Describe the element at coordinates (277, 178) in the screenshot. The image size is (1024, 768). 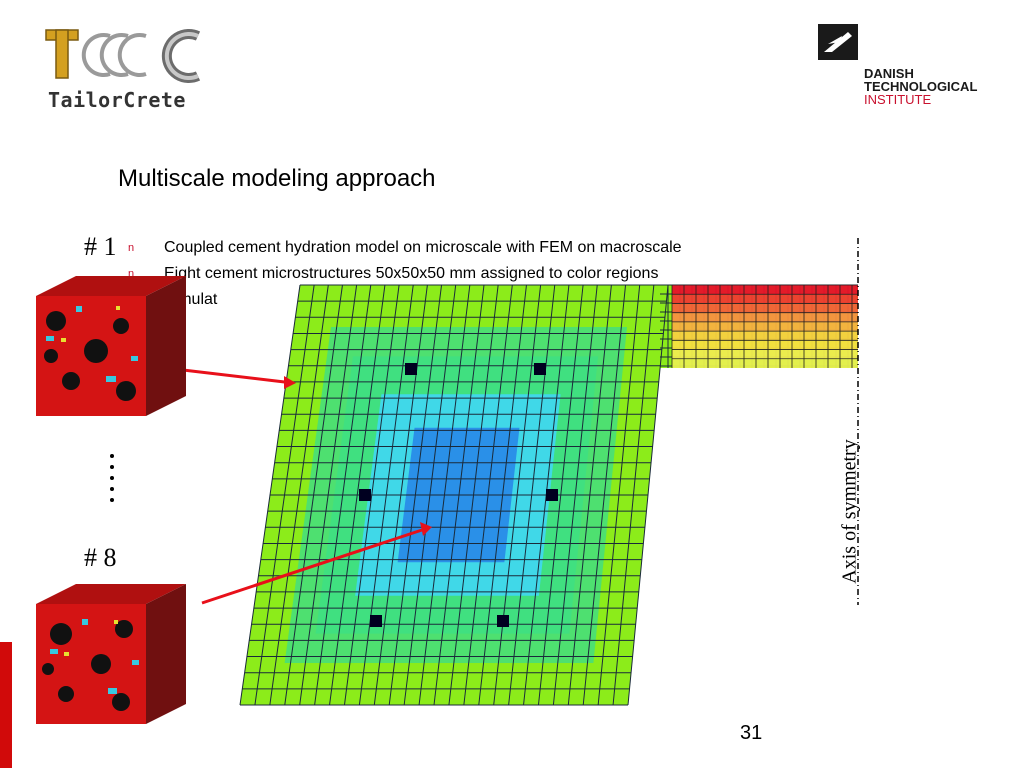
I see `slide-title: Multiscale modeling approach` at that location.